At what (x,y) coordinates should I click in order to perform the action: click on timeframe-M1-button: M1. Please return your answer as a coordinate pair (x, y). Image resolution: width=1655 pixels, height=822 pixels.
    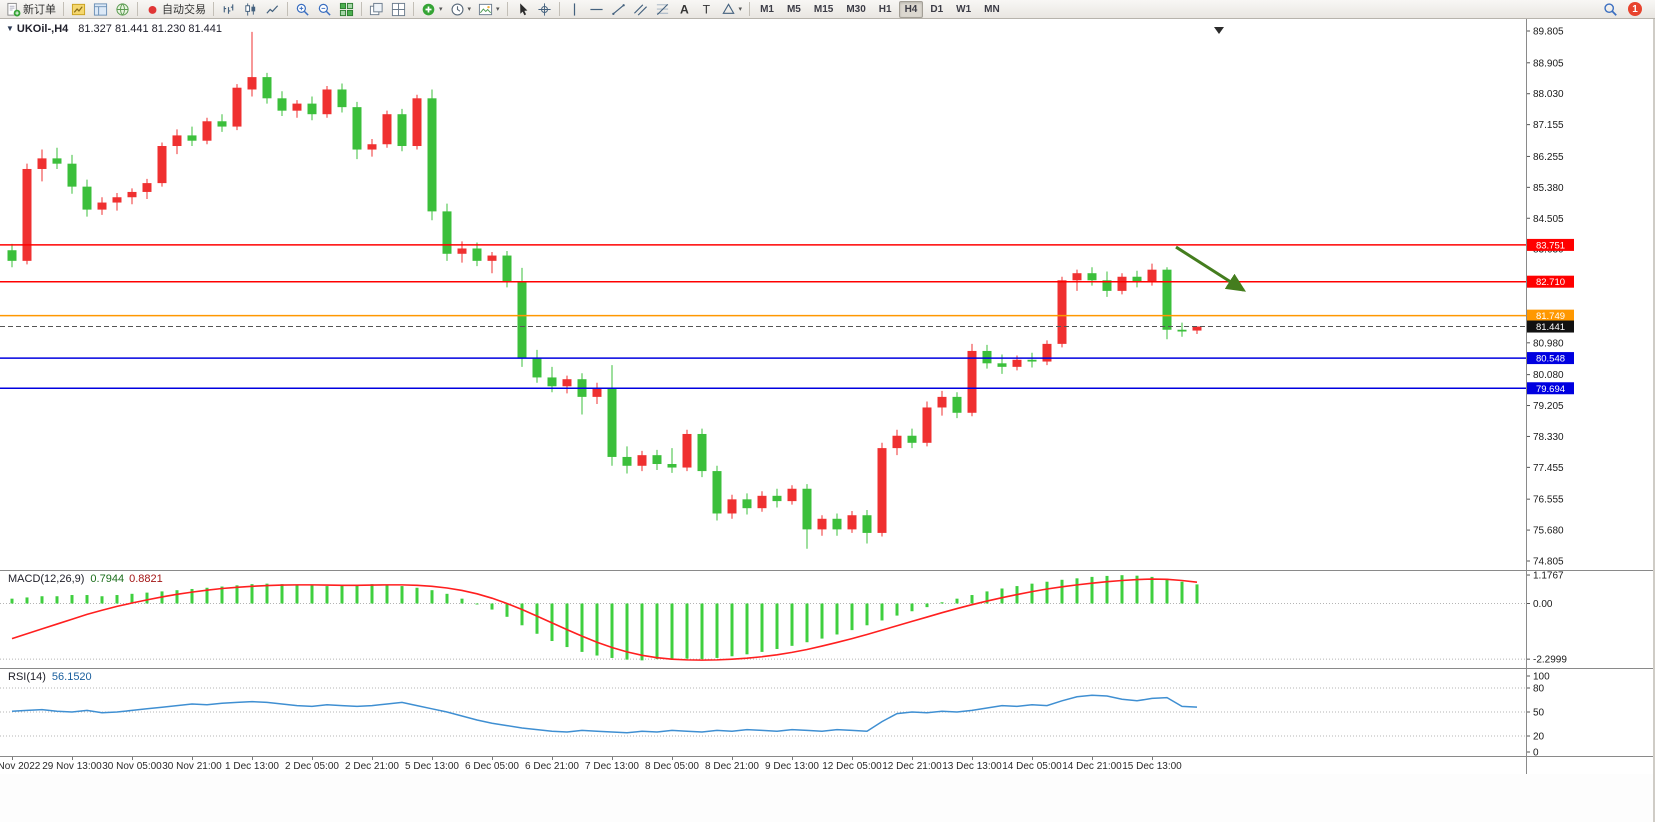
    Looking at the image, I should click on (767, 9).